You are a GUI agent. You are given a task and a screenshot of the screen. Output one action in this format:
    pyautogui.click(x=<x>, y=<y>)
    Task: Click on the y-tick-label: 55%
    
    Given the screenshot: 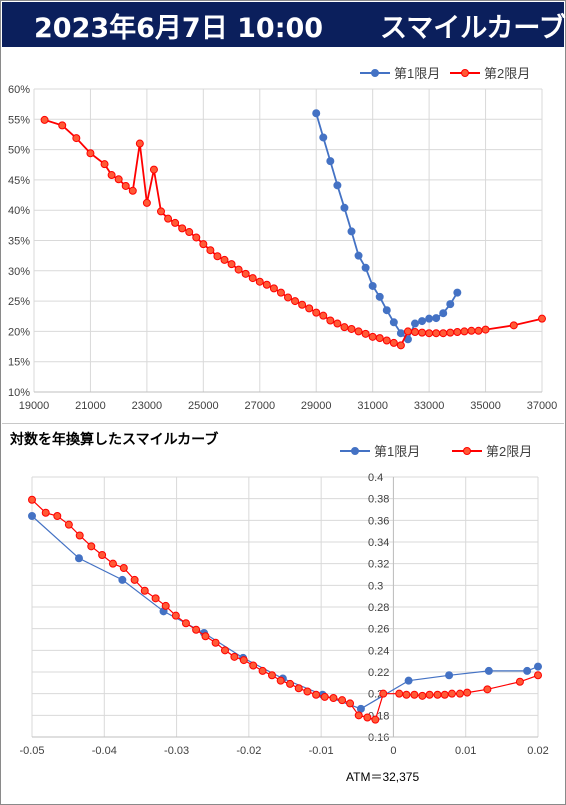 What is the action you would take?
    pyautogui.click(x=19, y=120)
    